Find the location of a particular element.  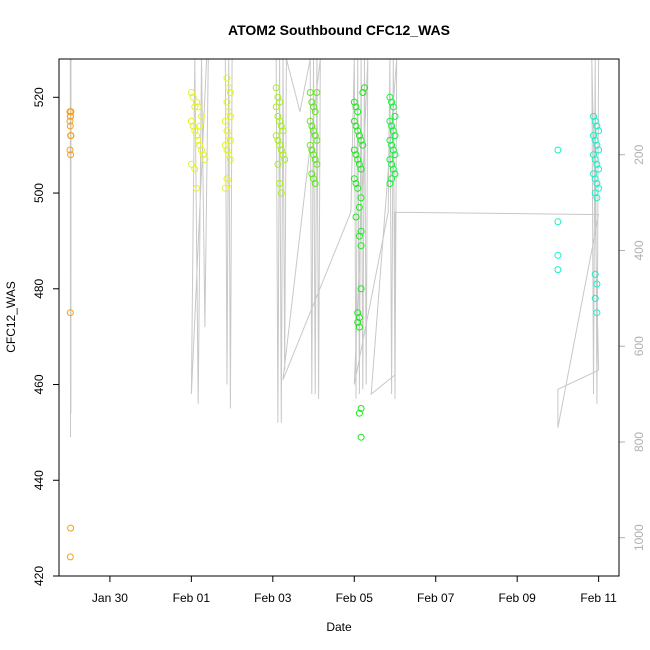

x-tick-label: Feb 09 is located at coordinates (518, 598).